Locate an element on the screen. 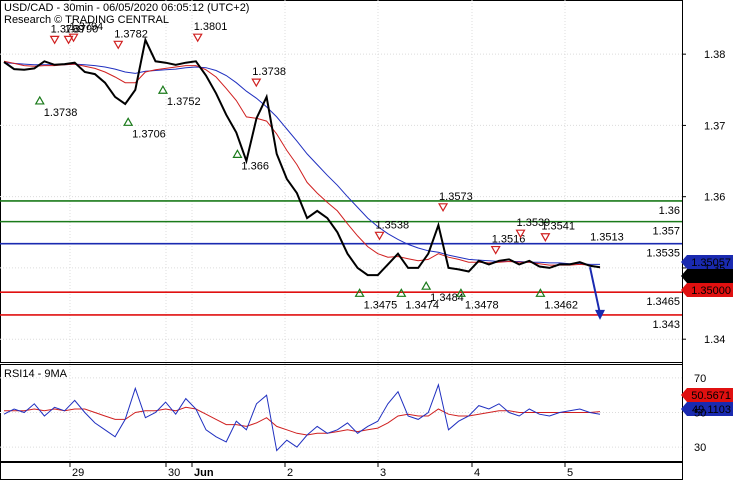 The image size is (735, 480). time-tick-label: 2 is located at coordinates (290, 473).